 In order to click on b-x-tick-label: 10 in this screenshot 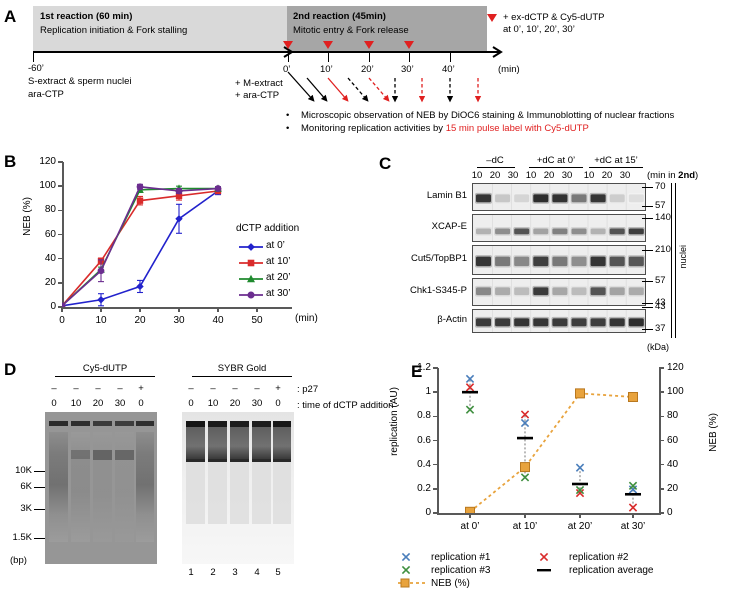, I will do `click(101, 320)`.